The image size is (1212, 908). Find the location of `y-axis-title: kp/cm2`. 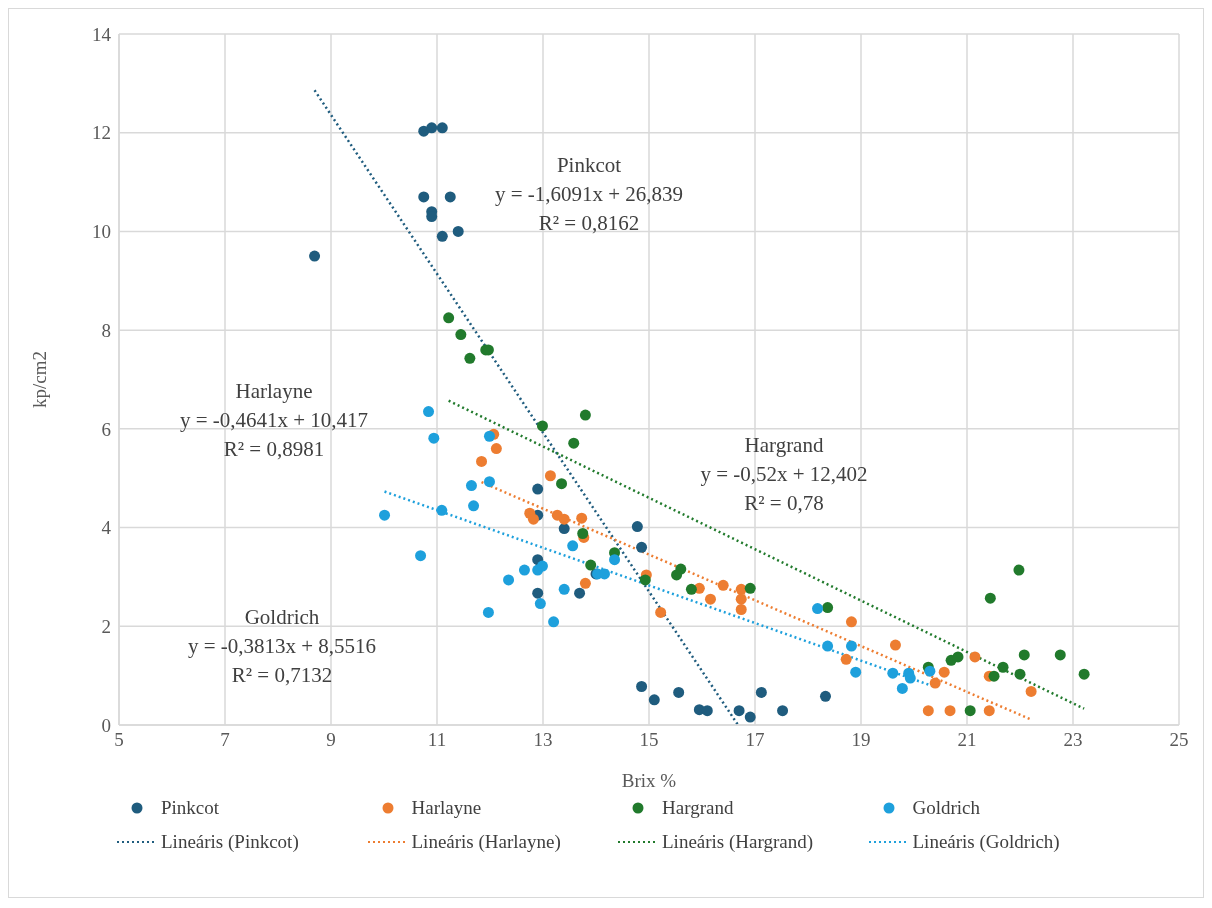

y-axis-title: kp/cm2 is located at coordinates (39, 379).